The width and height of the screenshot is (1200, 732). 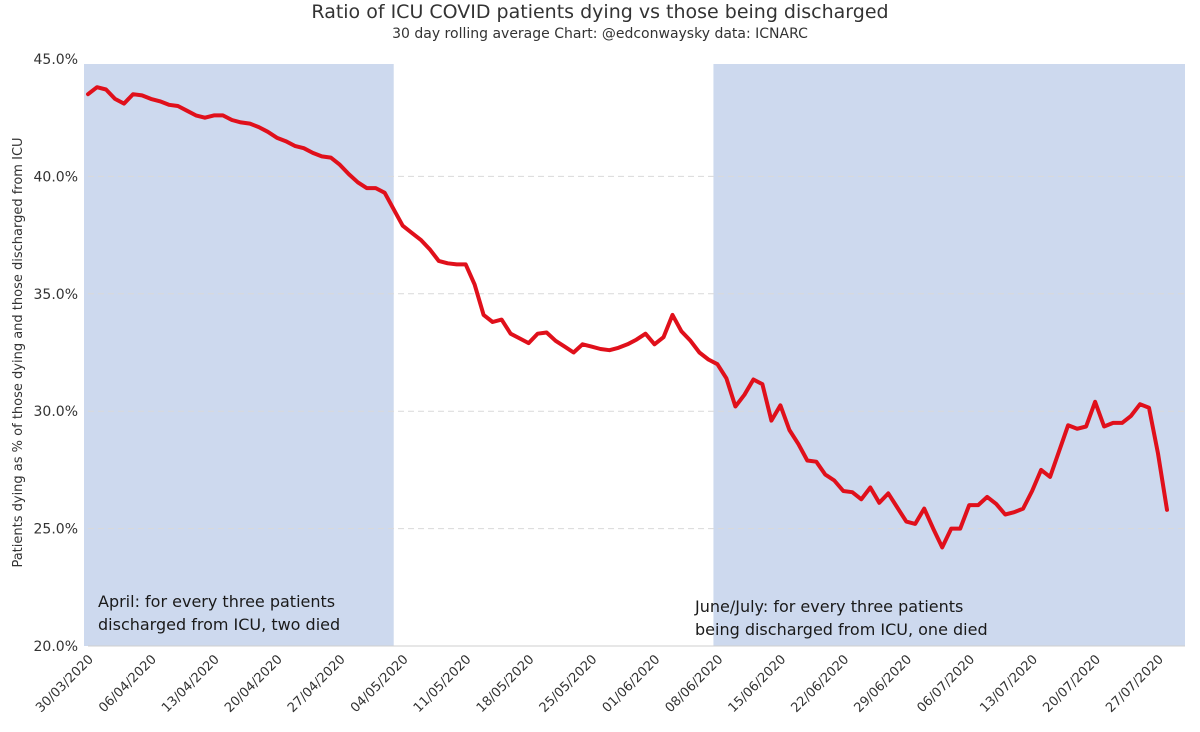 What do you see at coordinates (191, 684) in the screenshot?
I see `x-tick-label-2: 13/04/2020` at bounding box center [191, 684].